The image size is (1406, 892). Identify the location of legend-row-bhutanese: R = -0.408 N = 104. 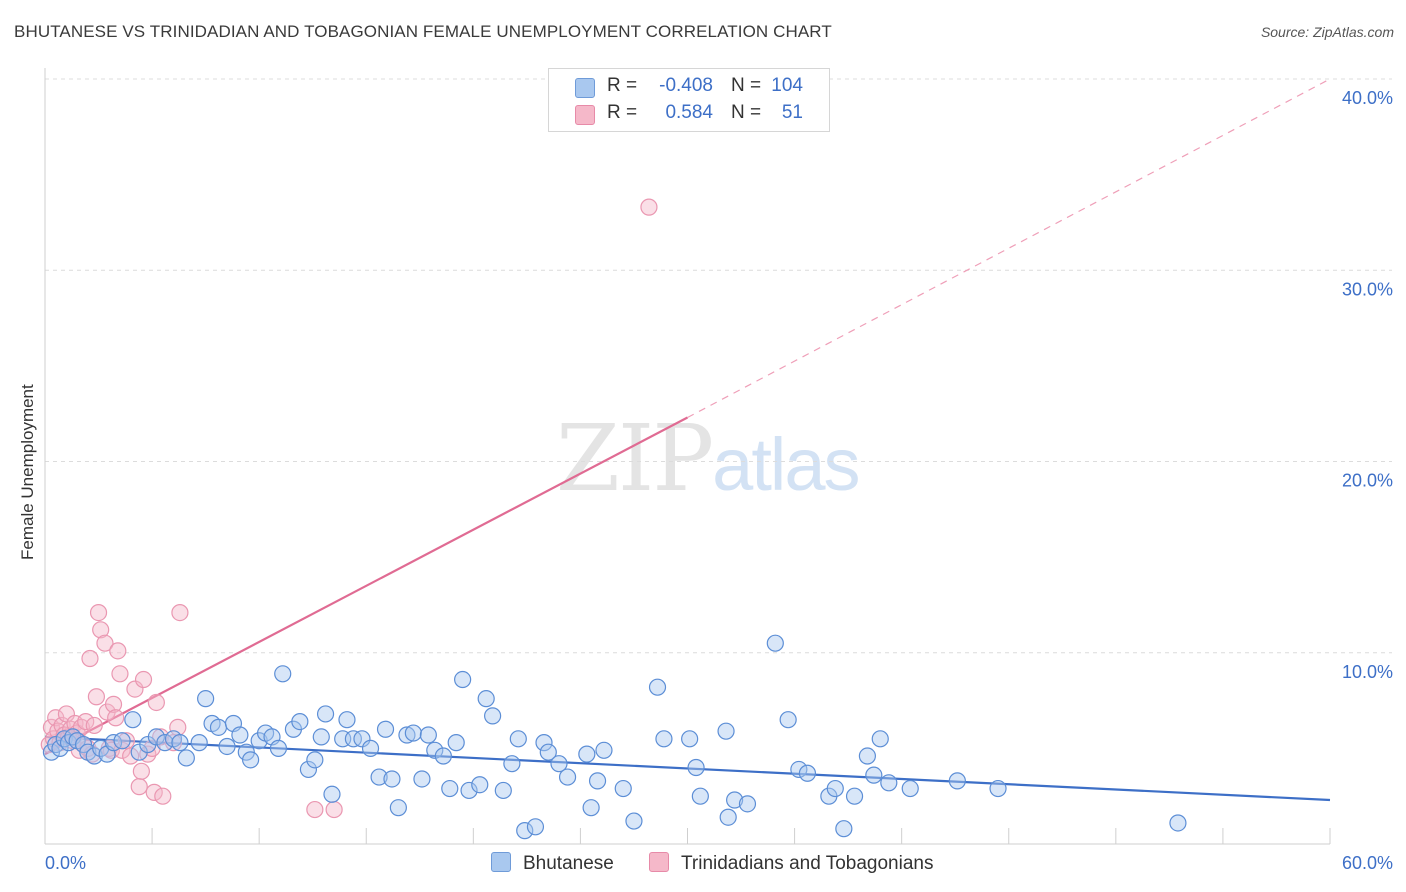
(689, 87).